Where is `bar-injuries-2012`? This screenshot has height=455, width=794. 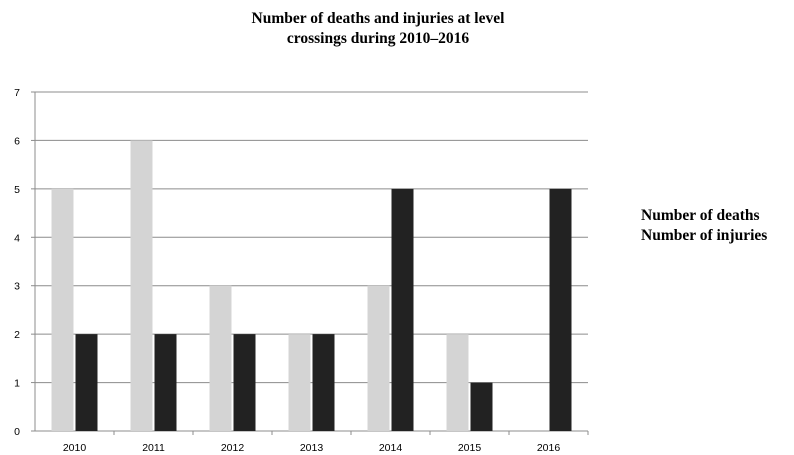
bar-injuries-2012 is located at coordinates (244, 382).